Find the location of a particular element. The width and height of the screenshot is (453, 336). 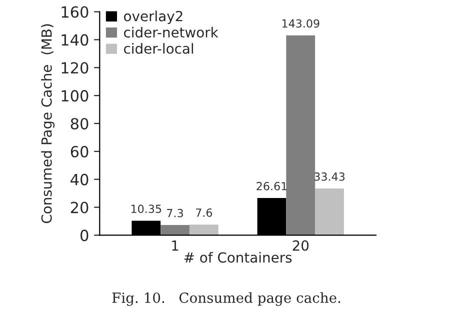

y-axis-title: Consumed Page Cache (MB) is located at coordinates (48, 124).